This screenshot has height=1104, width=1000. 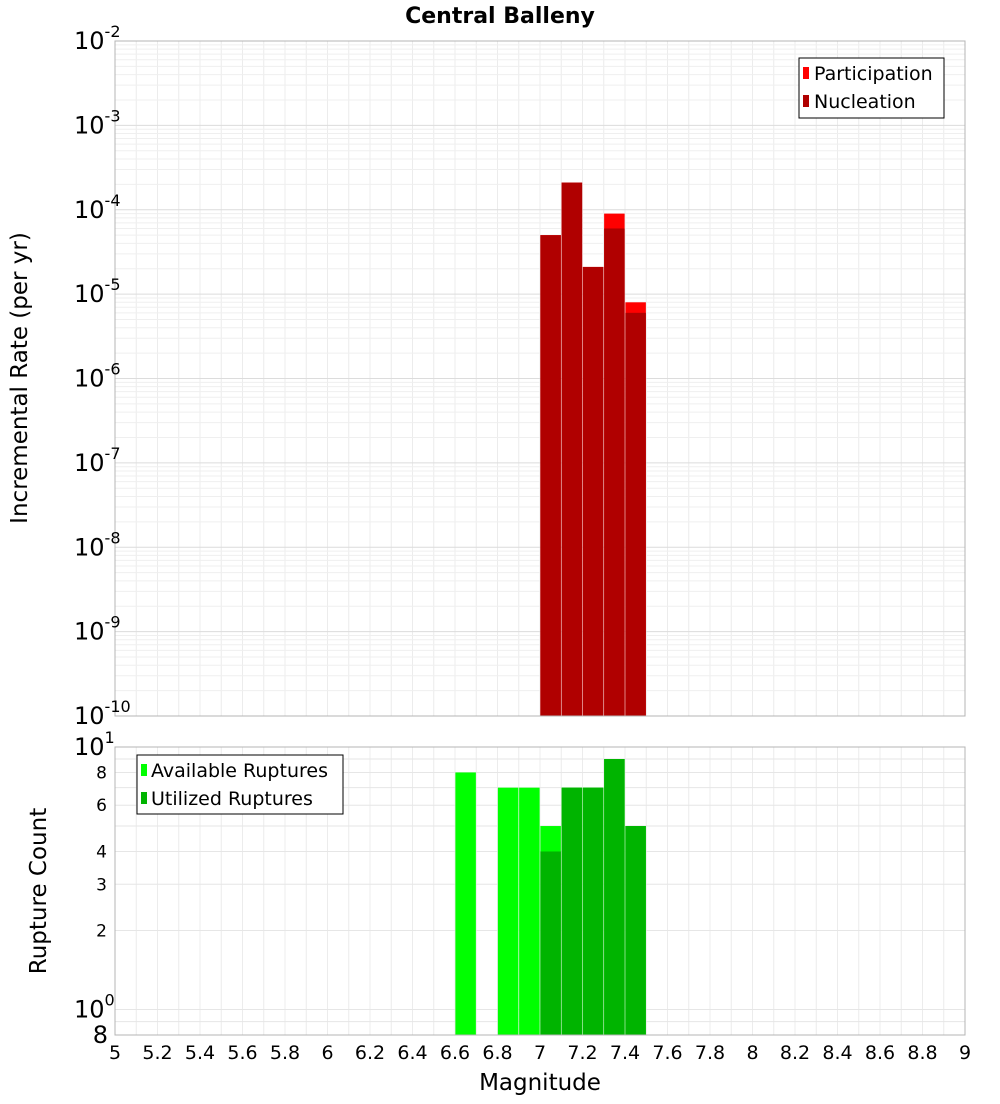 I want to click on x-tick-label: 7.8, so click(x=710, y=1053).